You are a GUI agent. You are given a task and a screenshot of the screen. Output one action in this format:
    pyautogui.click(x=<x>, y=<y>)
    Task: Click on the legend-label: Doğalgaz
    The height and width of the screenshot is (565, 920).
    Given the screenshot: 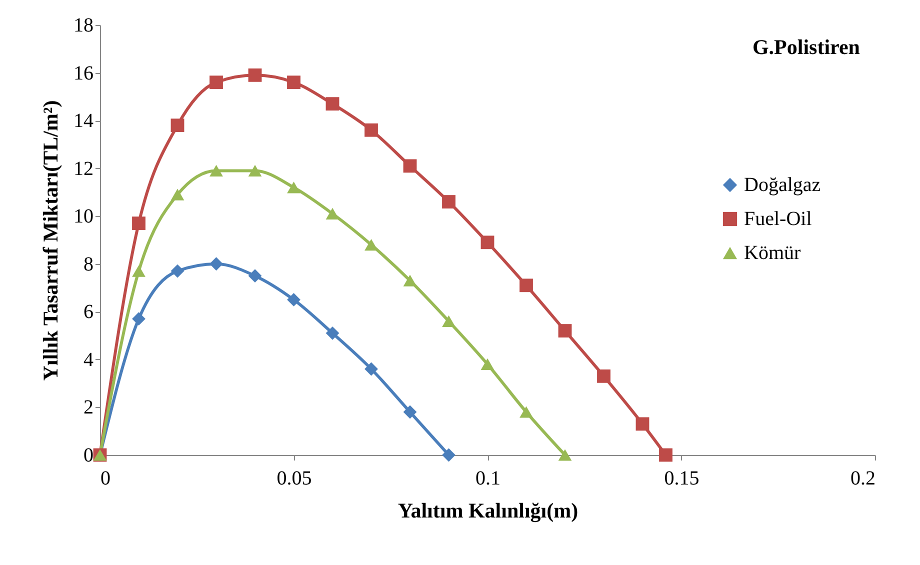 What is the action you would take?
    pyautogui.click(x=782, y=185)
    